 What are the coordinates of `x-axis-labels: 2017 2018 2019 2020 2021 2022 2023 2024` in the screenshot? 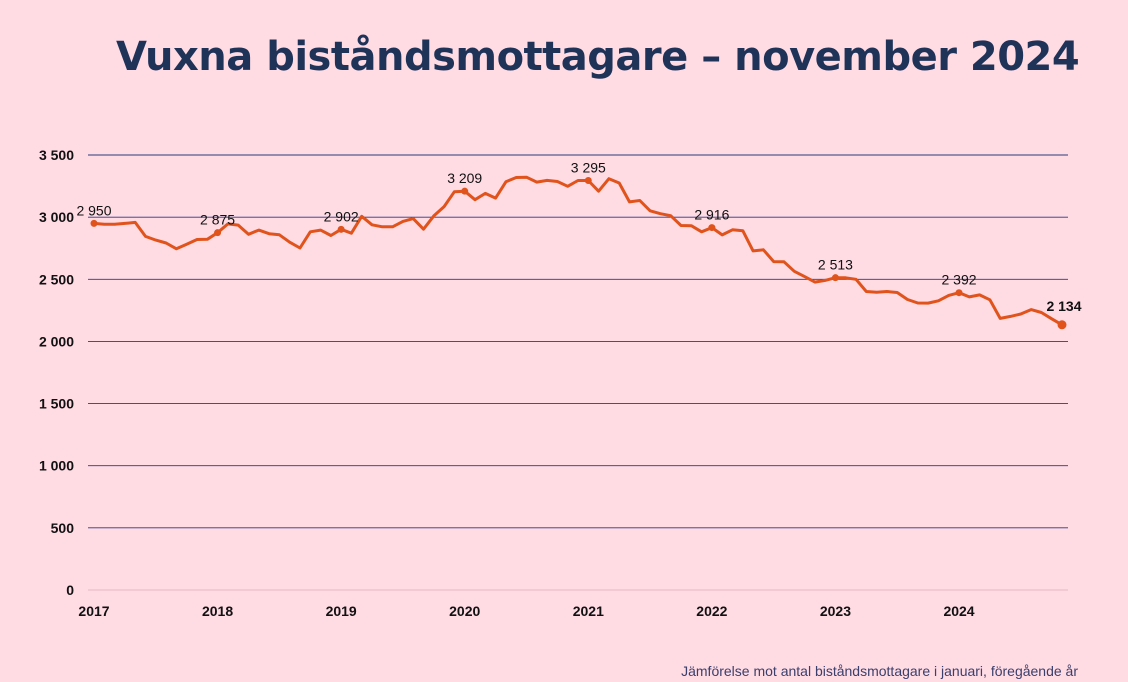 It's located at (526, 611).